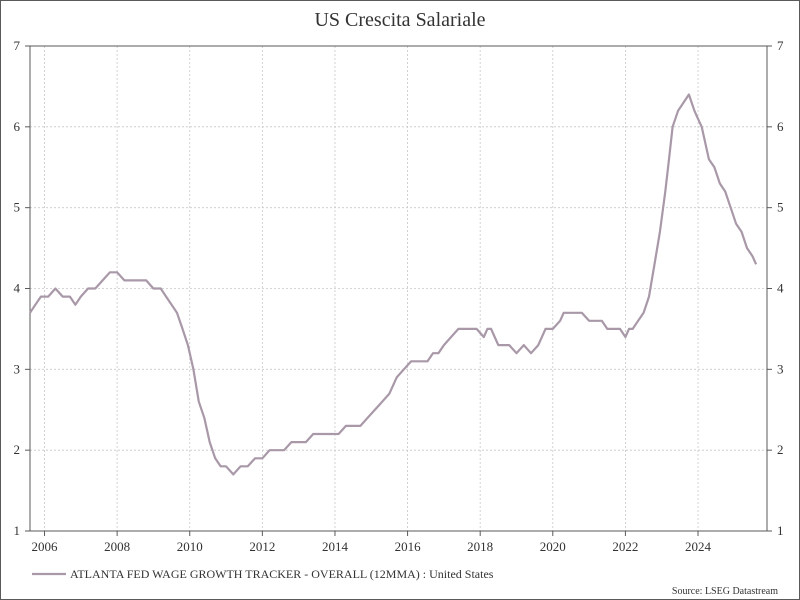 The width and height of the screenshot is (800, 600). I want to click on y-tick-label-left: 1, so click(17, 530).